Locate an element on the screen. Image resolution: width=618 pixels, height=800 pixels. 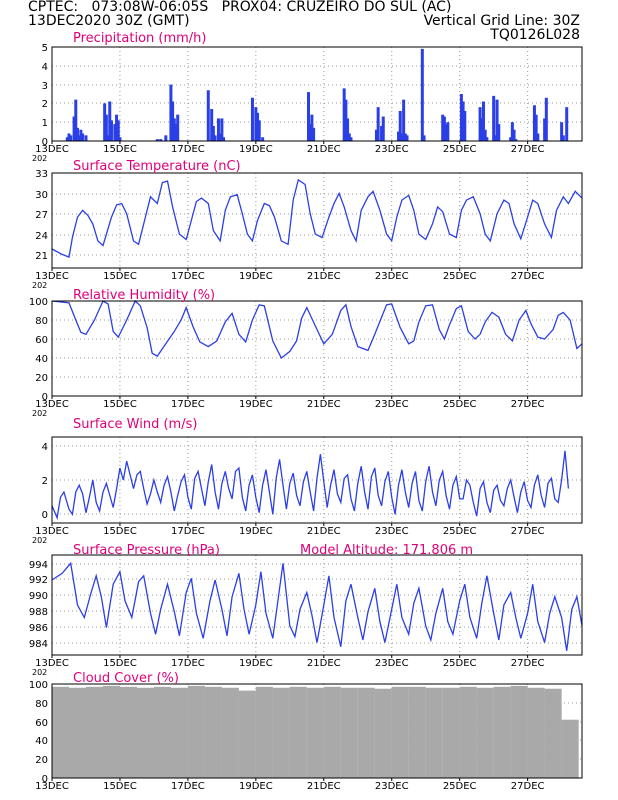
panel-title: Precipitation (mm/h) is located at coordinates (139, 38).